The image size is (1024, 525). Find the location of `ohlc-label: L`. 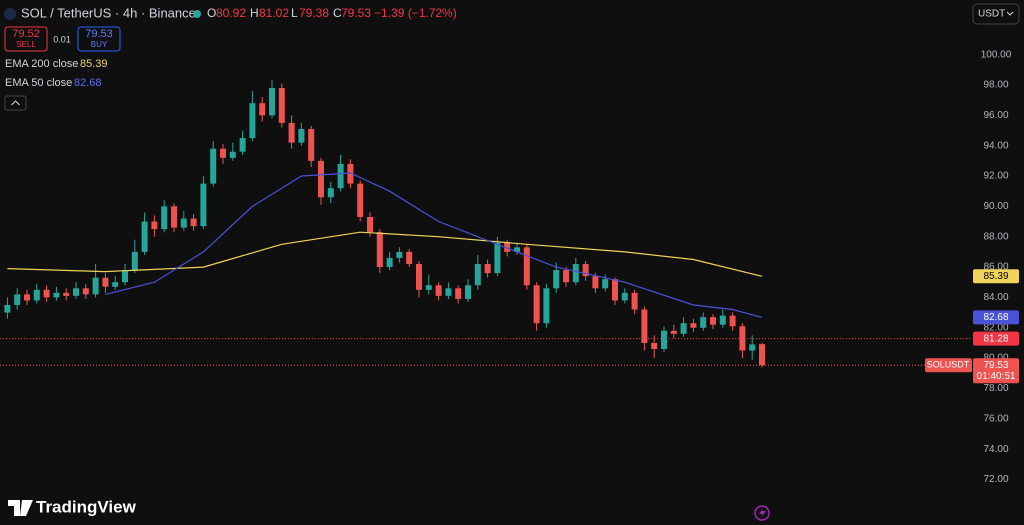

ohlc-label: L is located at coordinates (294, 13).